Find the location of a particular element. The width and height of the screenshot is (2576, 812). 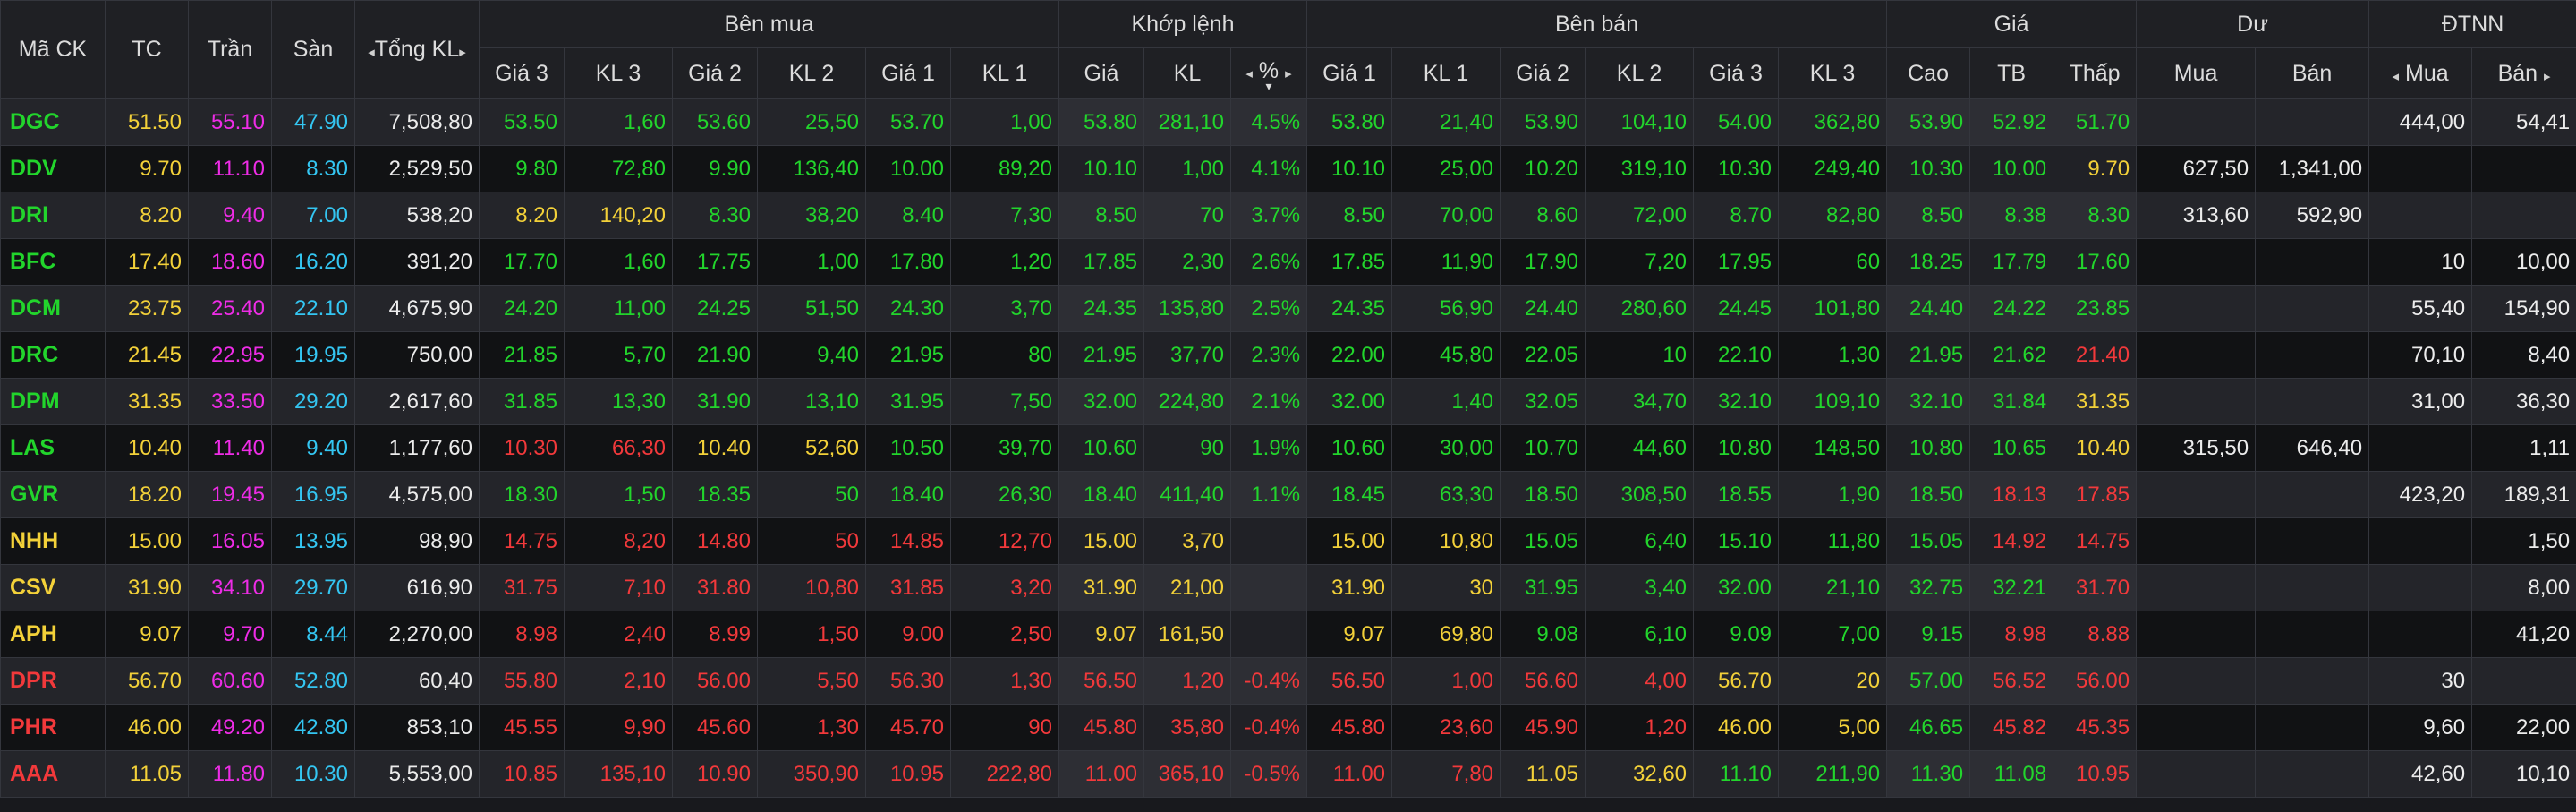

scroll-right-icon: ▸ is located at coordinates (462, 52).